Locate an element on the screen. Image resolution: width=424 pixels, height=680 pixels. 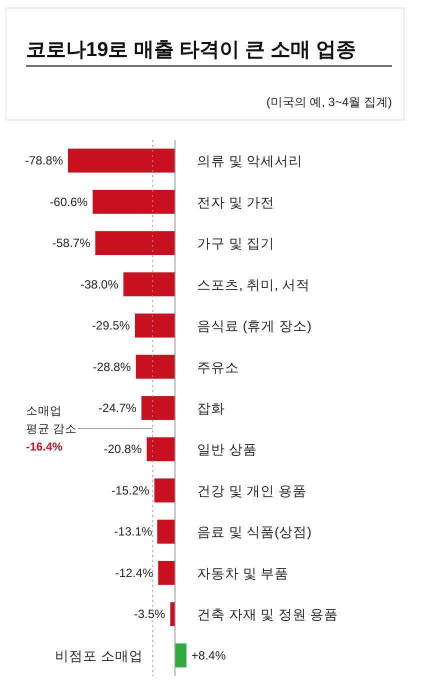
chart-title: 코로나19로 매출 타격이 큰 소매 업종 is located at coordinates (191, 50).